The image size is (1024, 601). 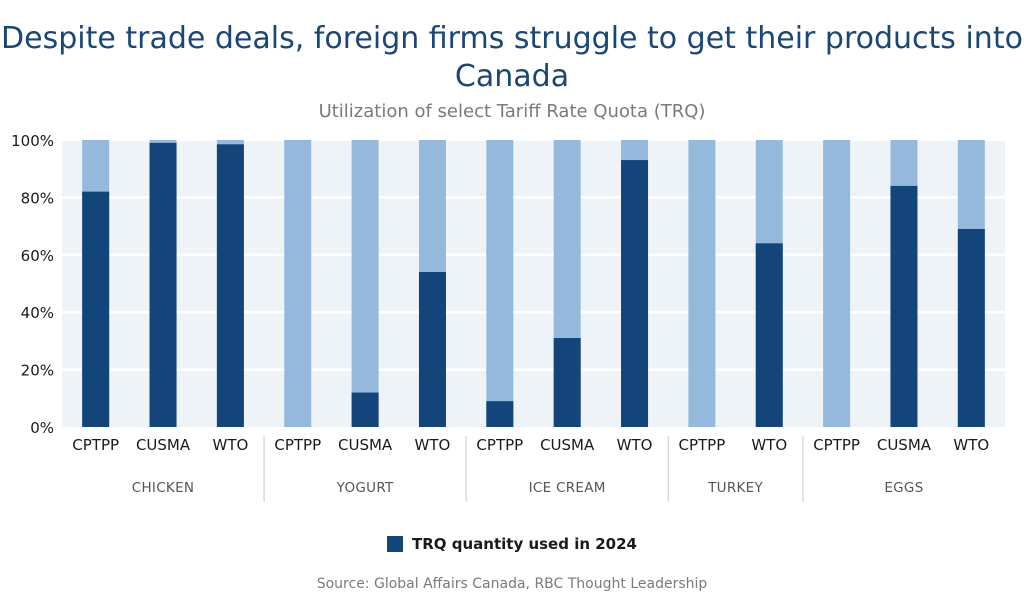 What do you see at coordinates (42, 428) in the screenshot?
I see `y-tick-label: 0%` at bounding box center [42, 428].